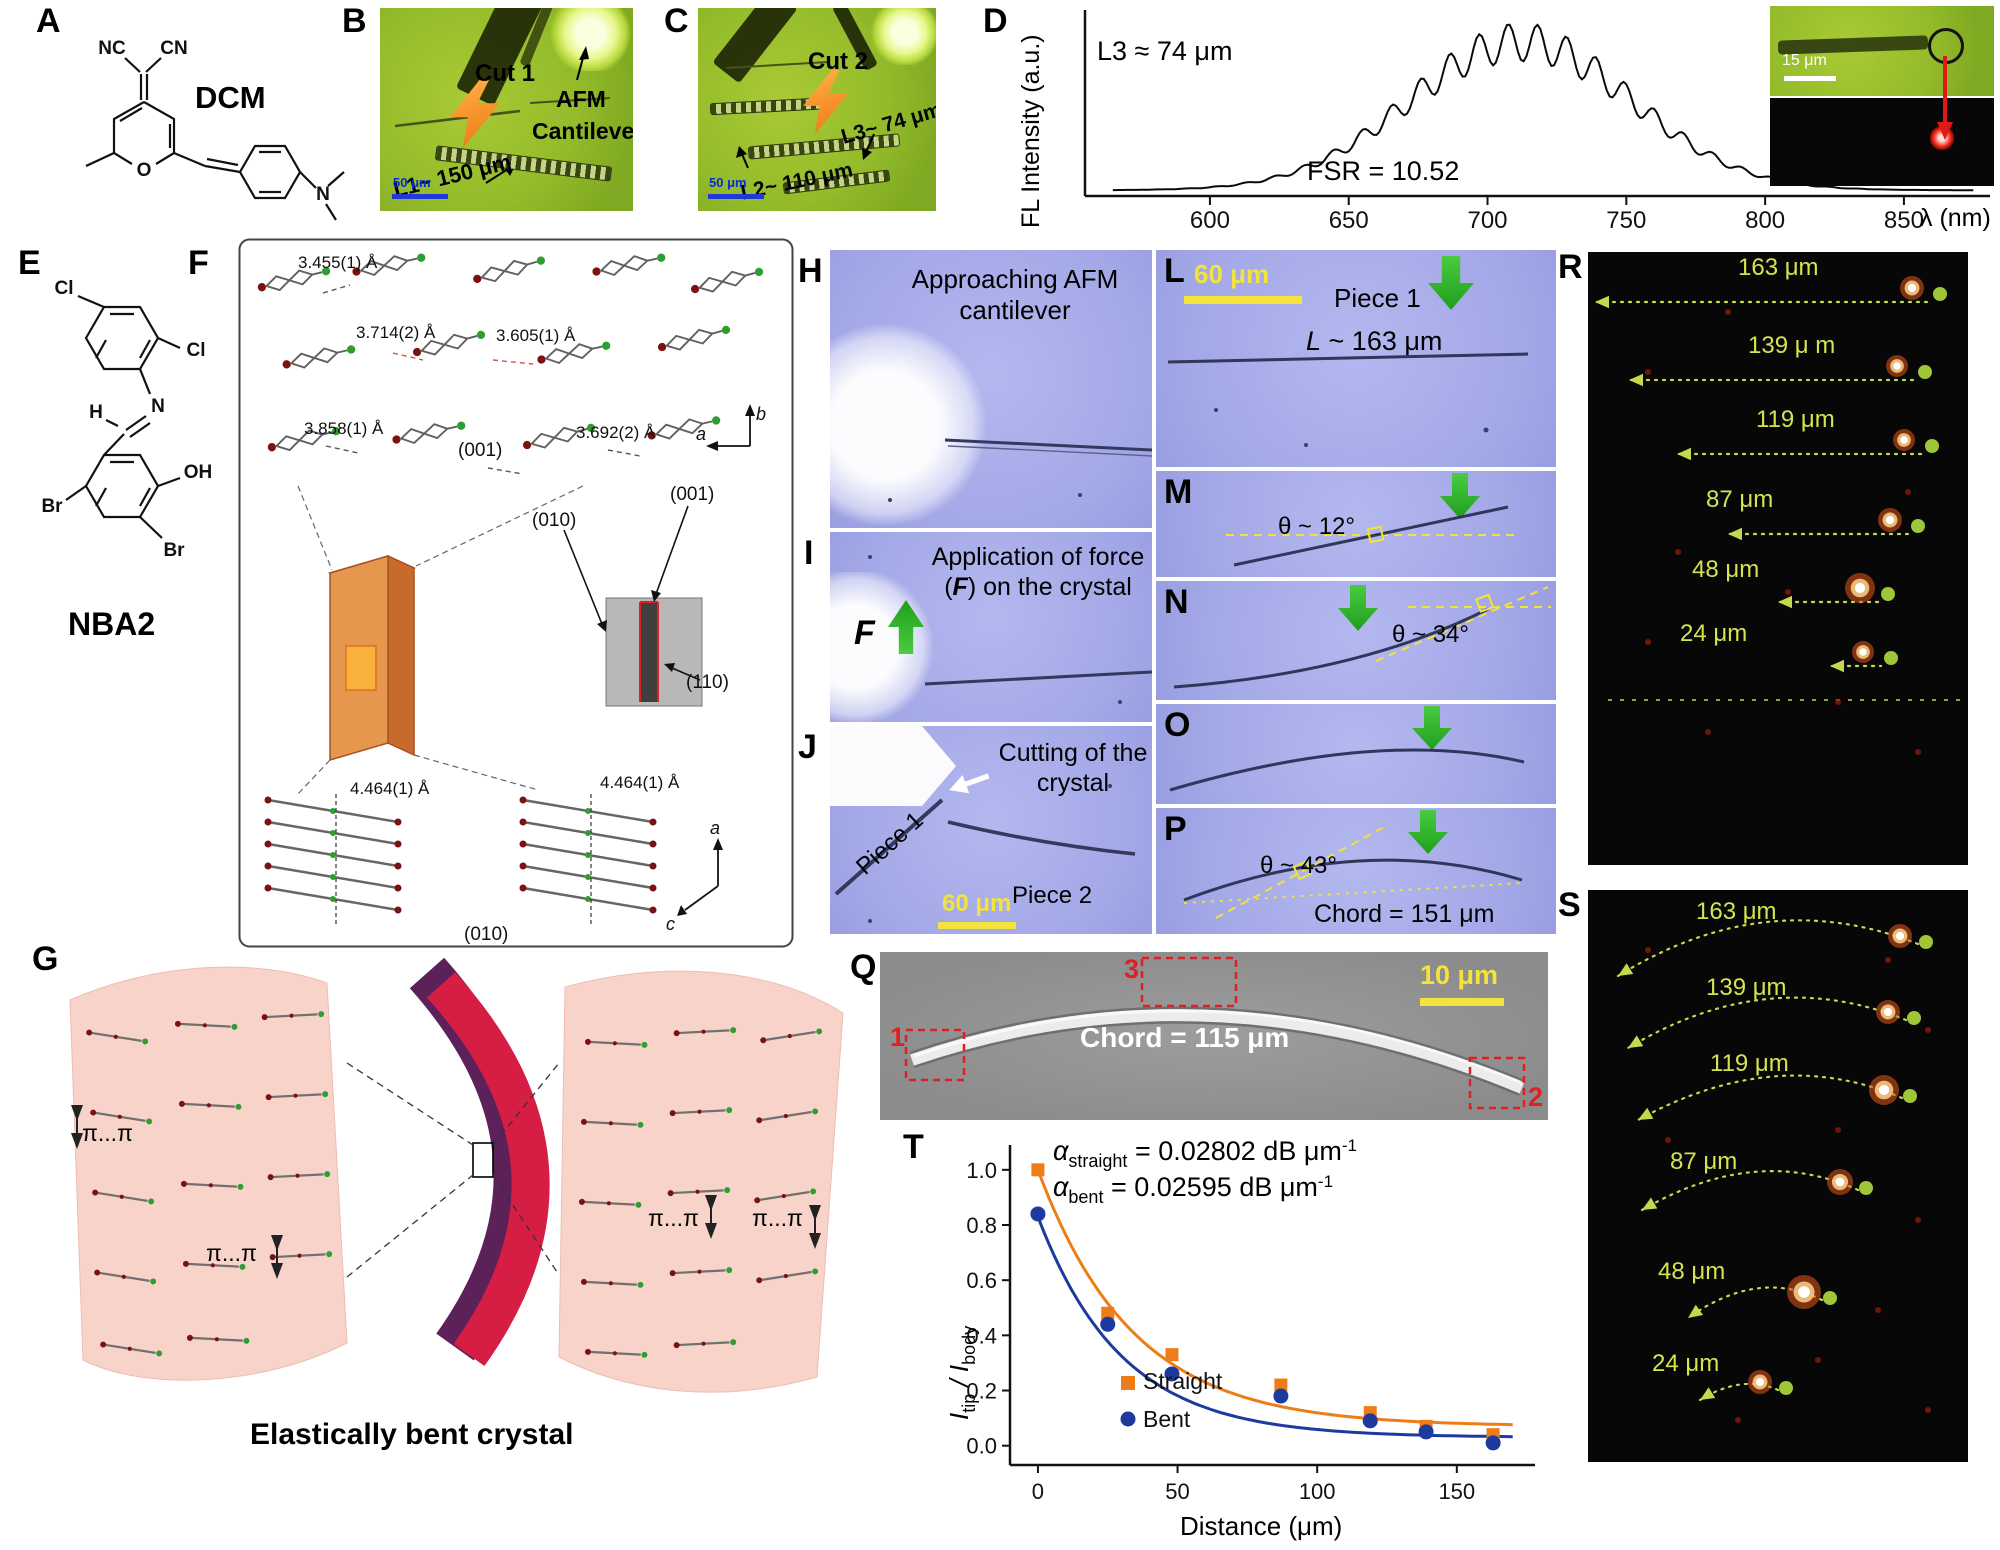 This screenshot has width=2000, height=1550. What do you see at coordinates (863, 967) in the screenshot?
I see `panel-label-q: Q` at bounding box center [863, 967].